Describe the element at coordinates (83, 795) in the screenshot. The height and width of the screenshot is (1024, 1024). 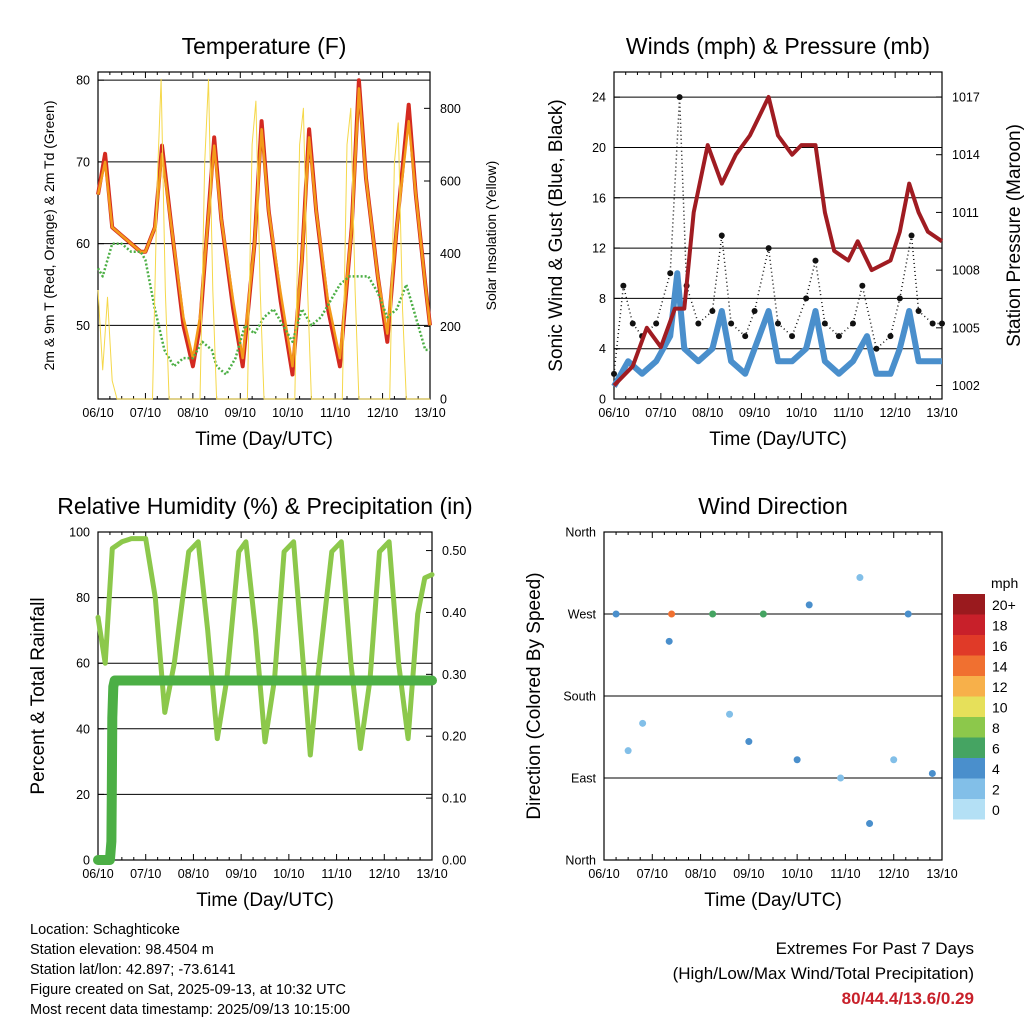
I see `rh-y-tick-label: 20` at that location.